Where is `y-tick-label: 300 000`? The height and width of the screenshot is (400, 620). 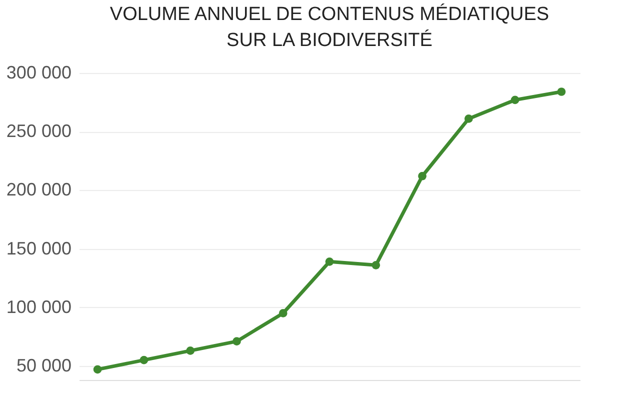 y-tick-label: 300 000 is located at coordinates (39, 72).